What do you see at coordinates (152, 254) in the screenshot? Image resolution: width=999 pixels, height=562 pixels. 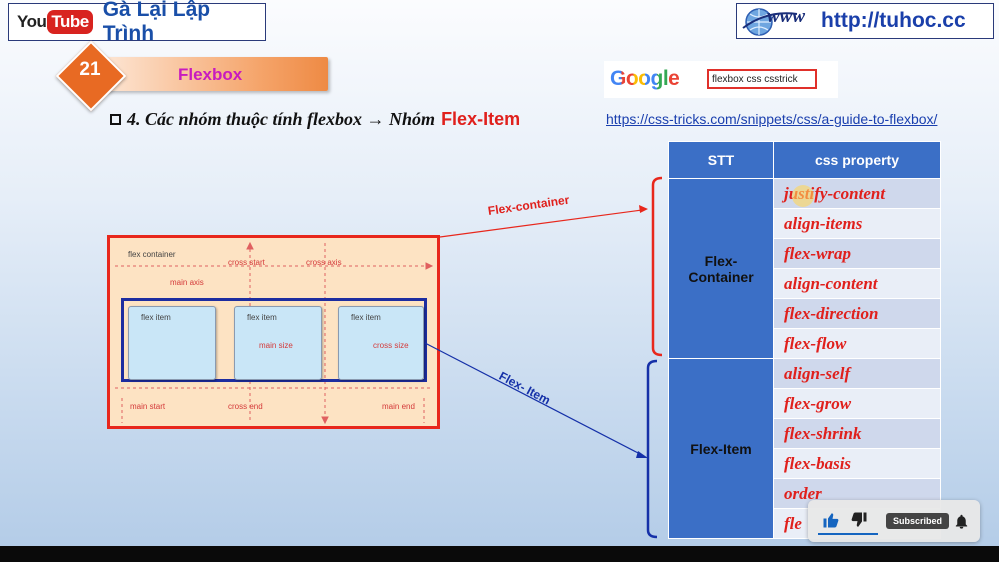 I see `label-flex-container: flex container` at bounding box center [152, 254].